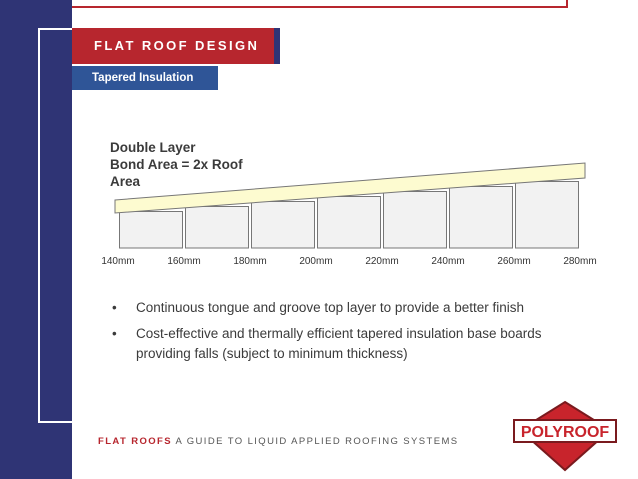 The width and height of the screenshot is (638, 479). What do you see at coordinates (447, 261) in the screenshot?
I see `thickness-label: 240mm` at bounding box center [447, 261].